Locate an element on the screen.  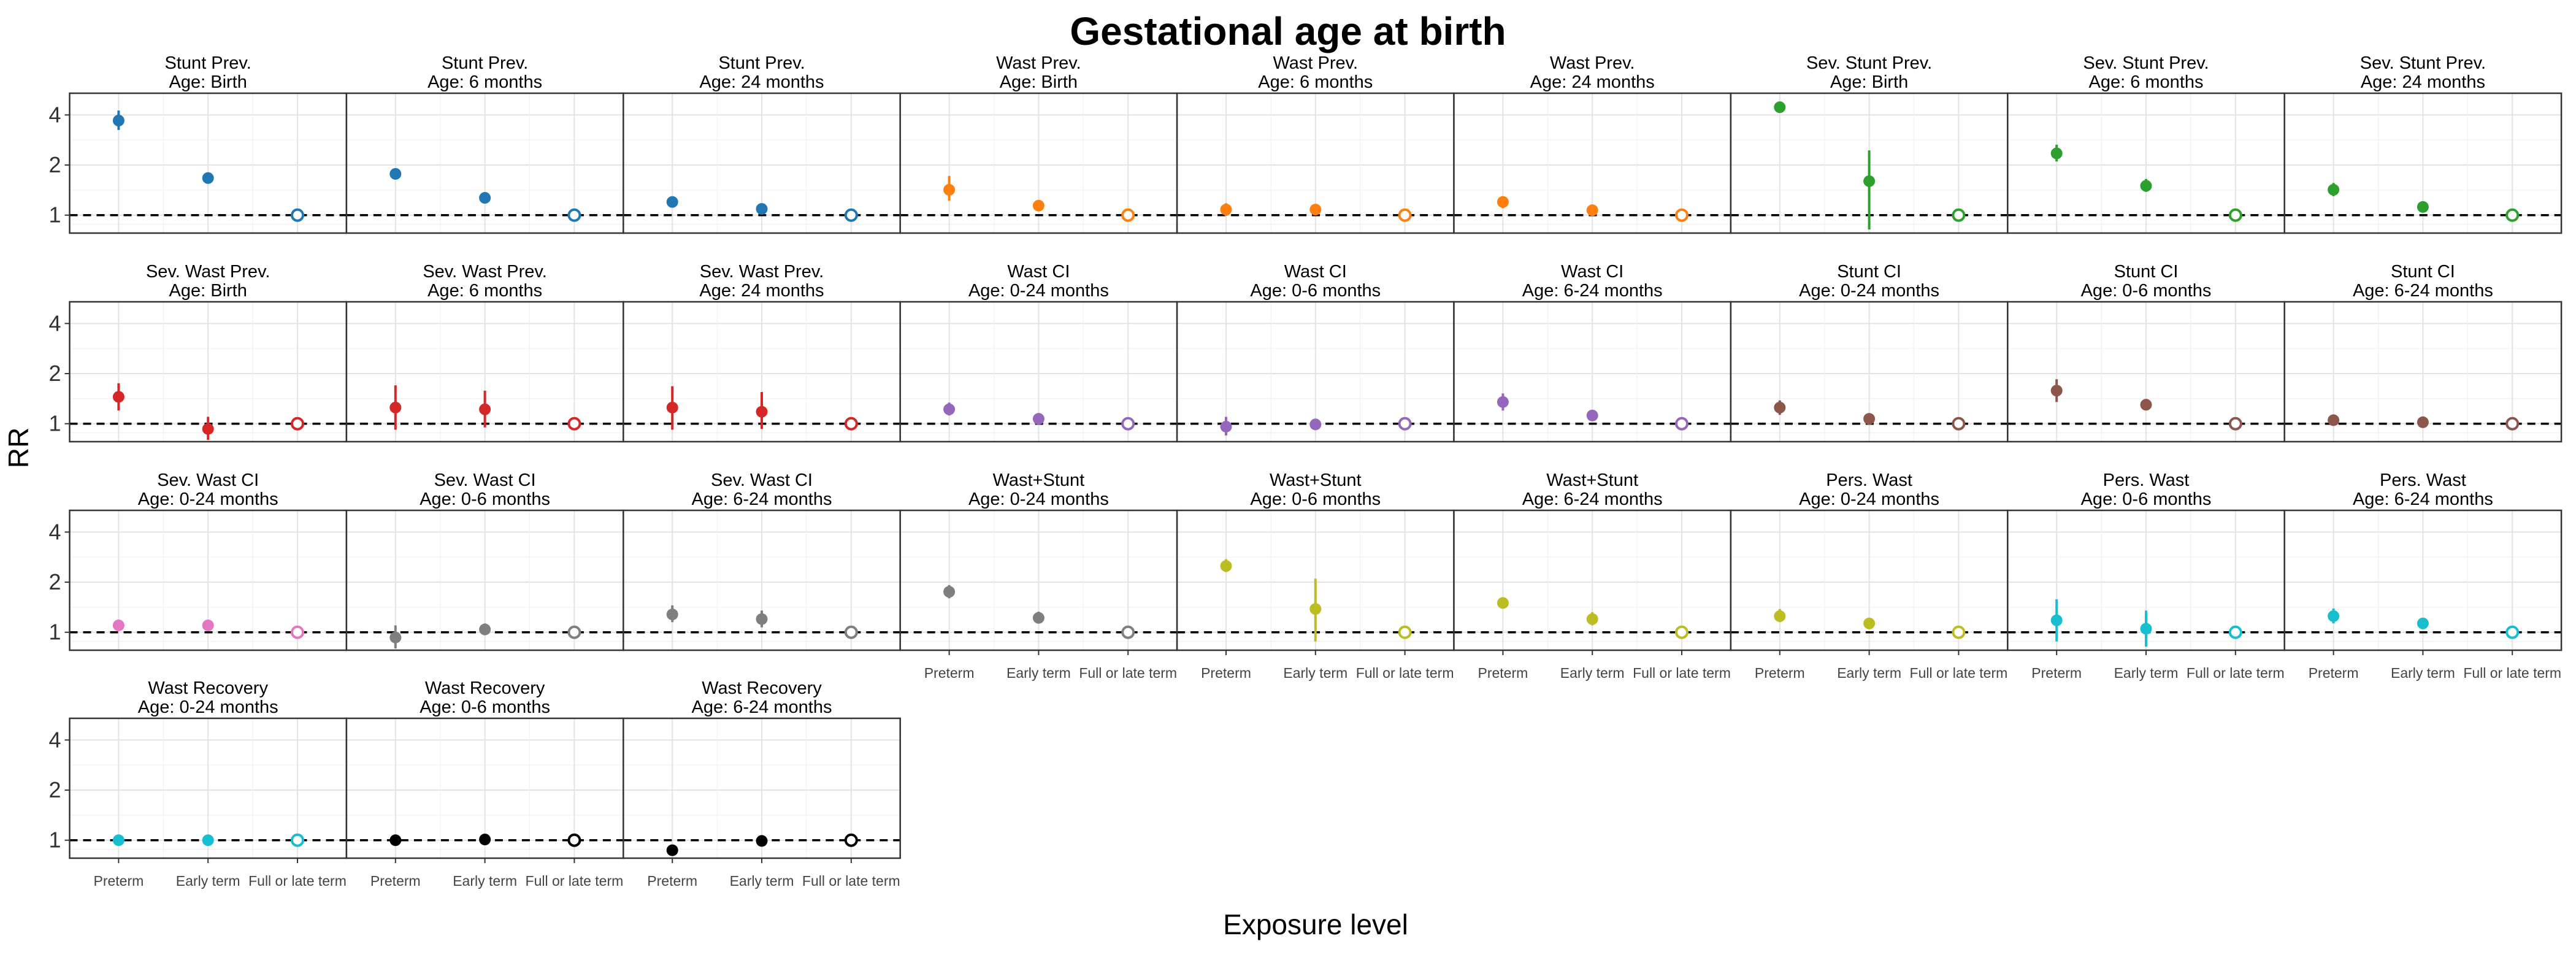
y-tick-label: 4 is located at coordinates (54, 531).